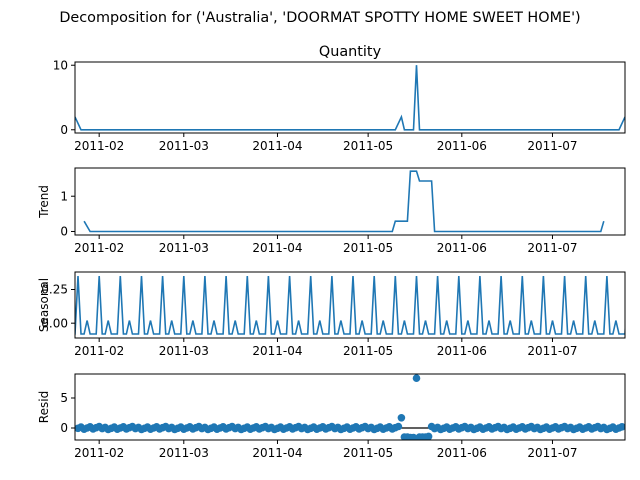 This screenshot has width=640, height=480. I want to click on y-axis-label: Trend, so click(44, 202).